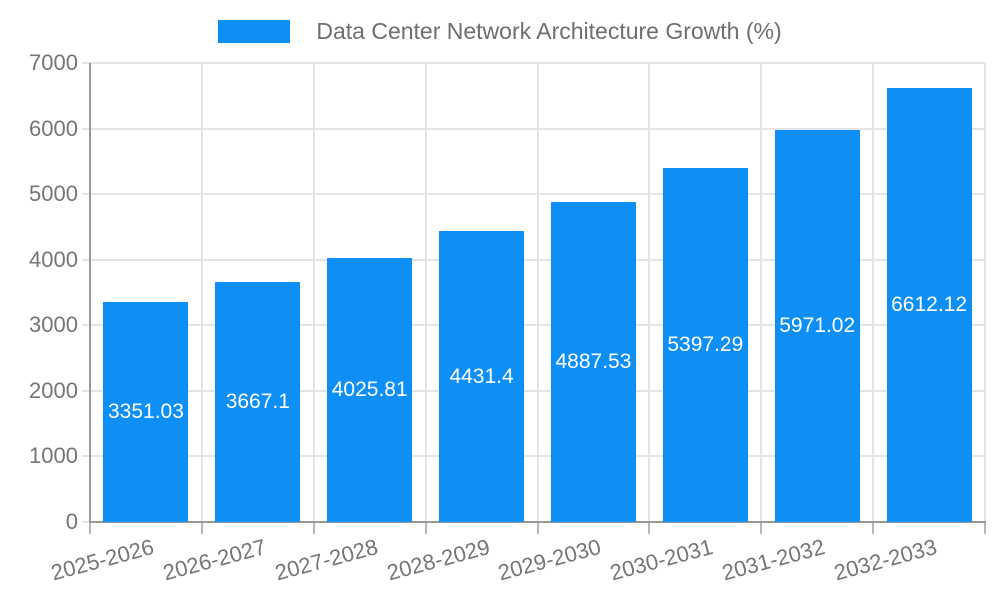 The width and height of the screenshot is (1000, 600). Describe the element at coordinates (53, 325) in the screenshot. I see `y-tick-label: 3000` at that location.